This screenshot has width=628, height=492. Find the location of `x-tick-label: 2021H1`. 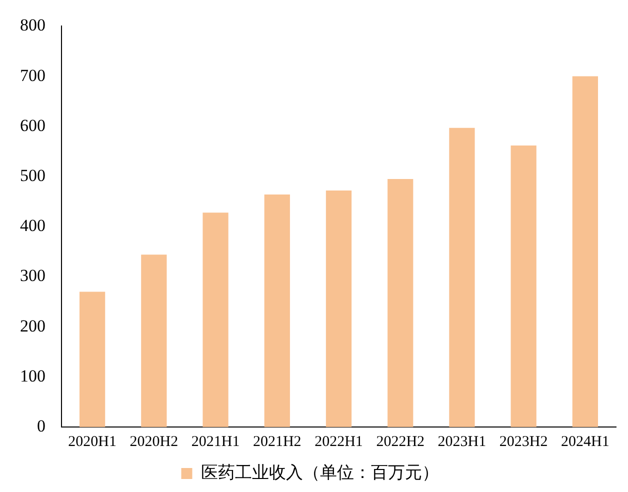

x-tick-label: 2021H1 is located at coordinates (215, 442).